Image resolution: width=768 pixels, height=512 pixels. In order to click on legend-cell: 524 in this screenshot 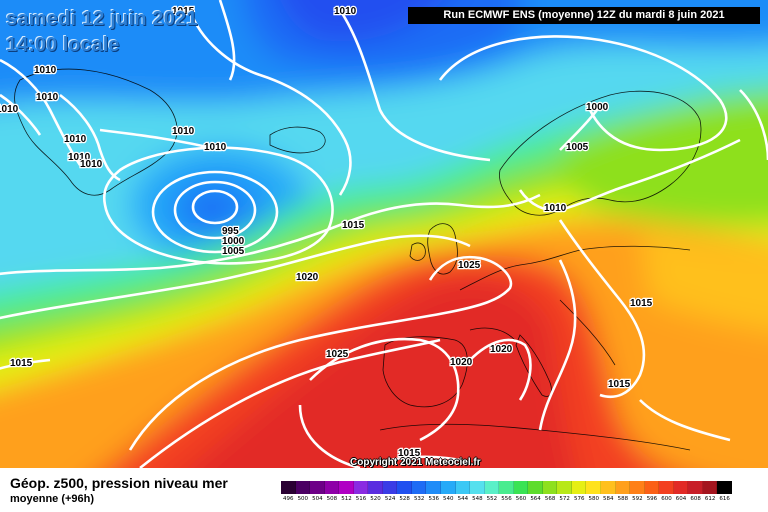, I will do `click(390, 494)`.